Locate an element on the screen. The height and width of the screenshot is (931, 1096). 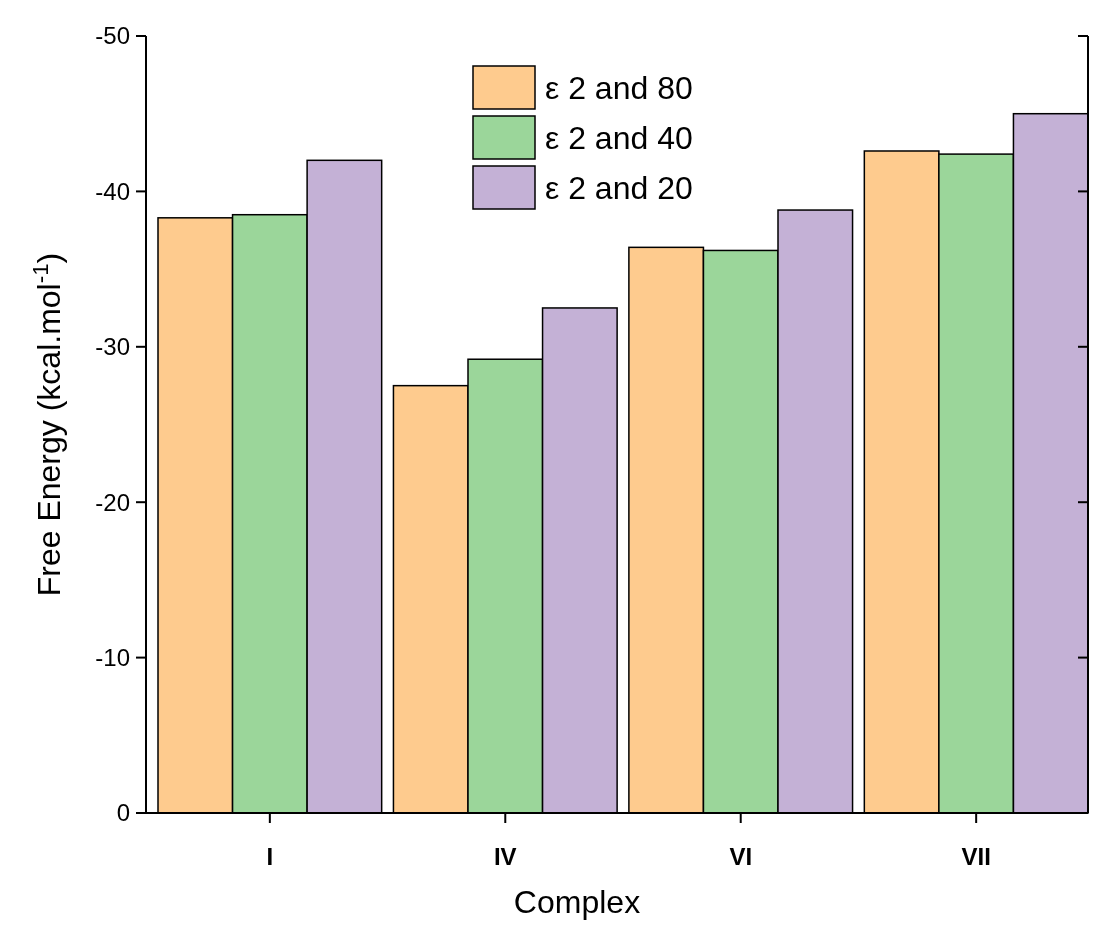
y-tick-label: -30 is located at coordinates (112, 347).